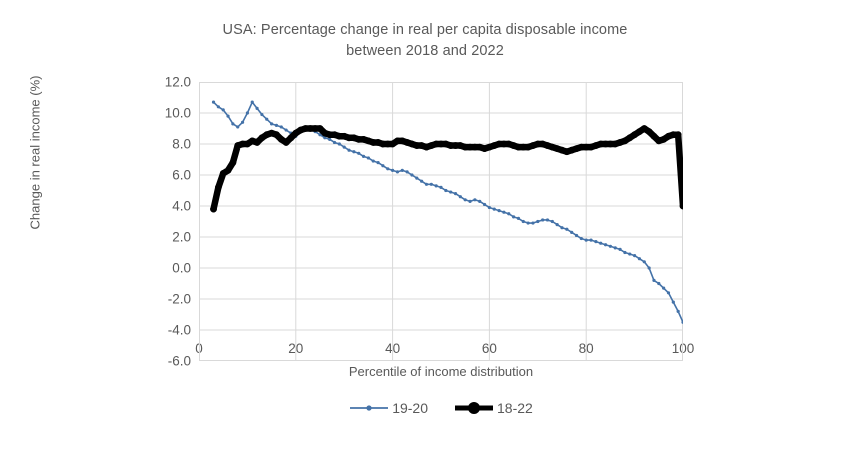  I want to click on x-tick-label: 100, so click(683, 348).